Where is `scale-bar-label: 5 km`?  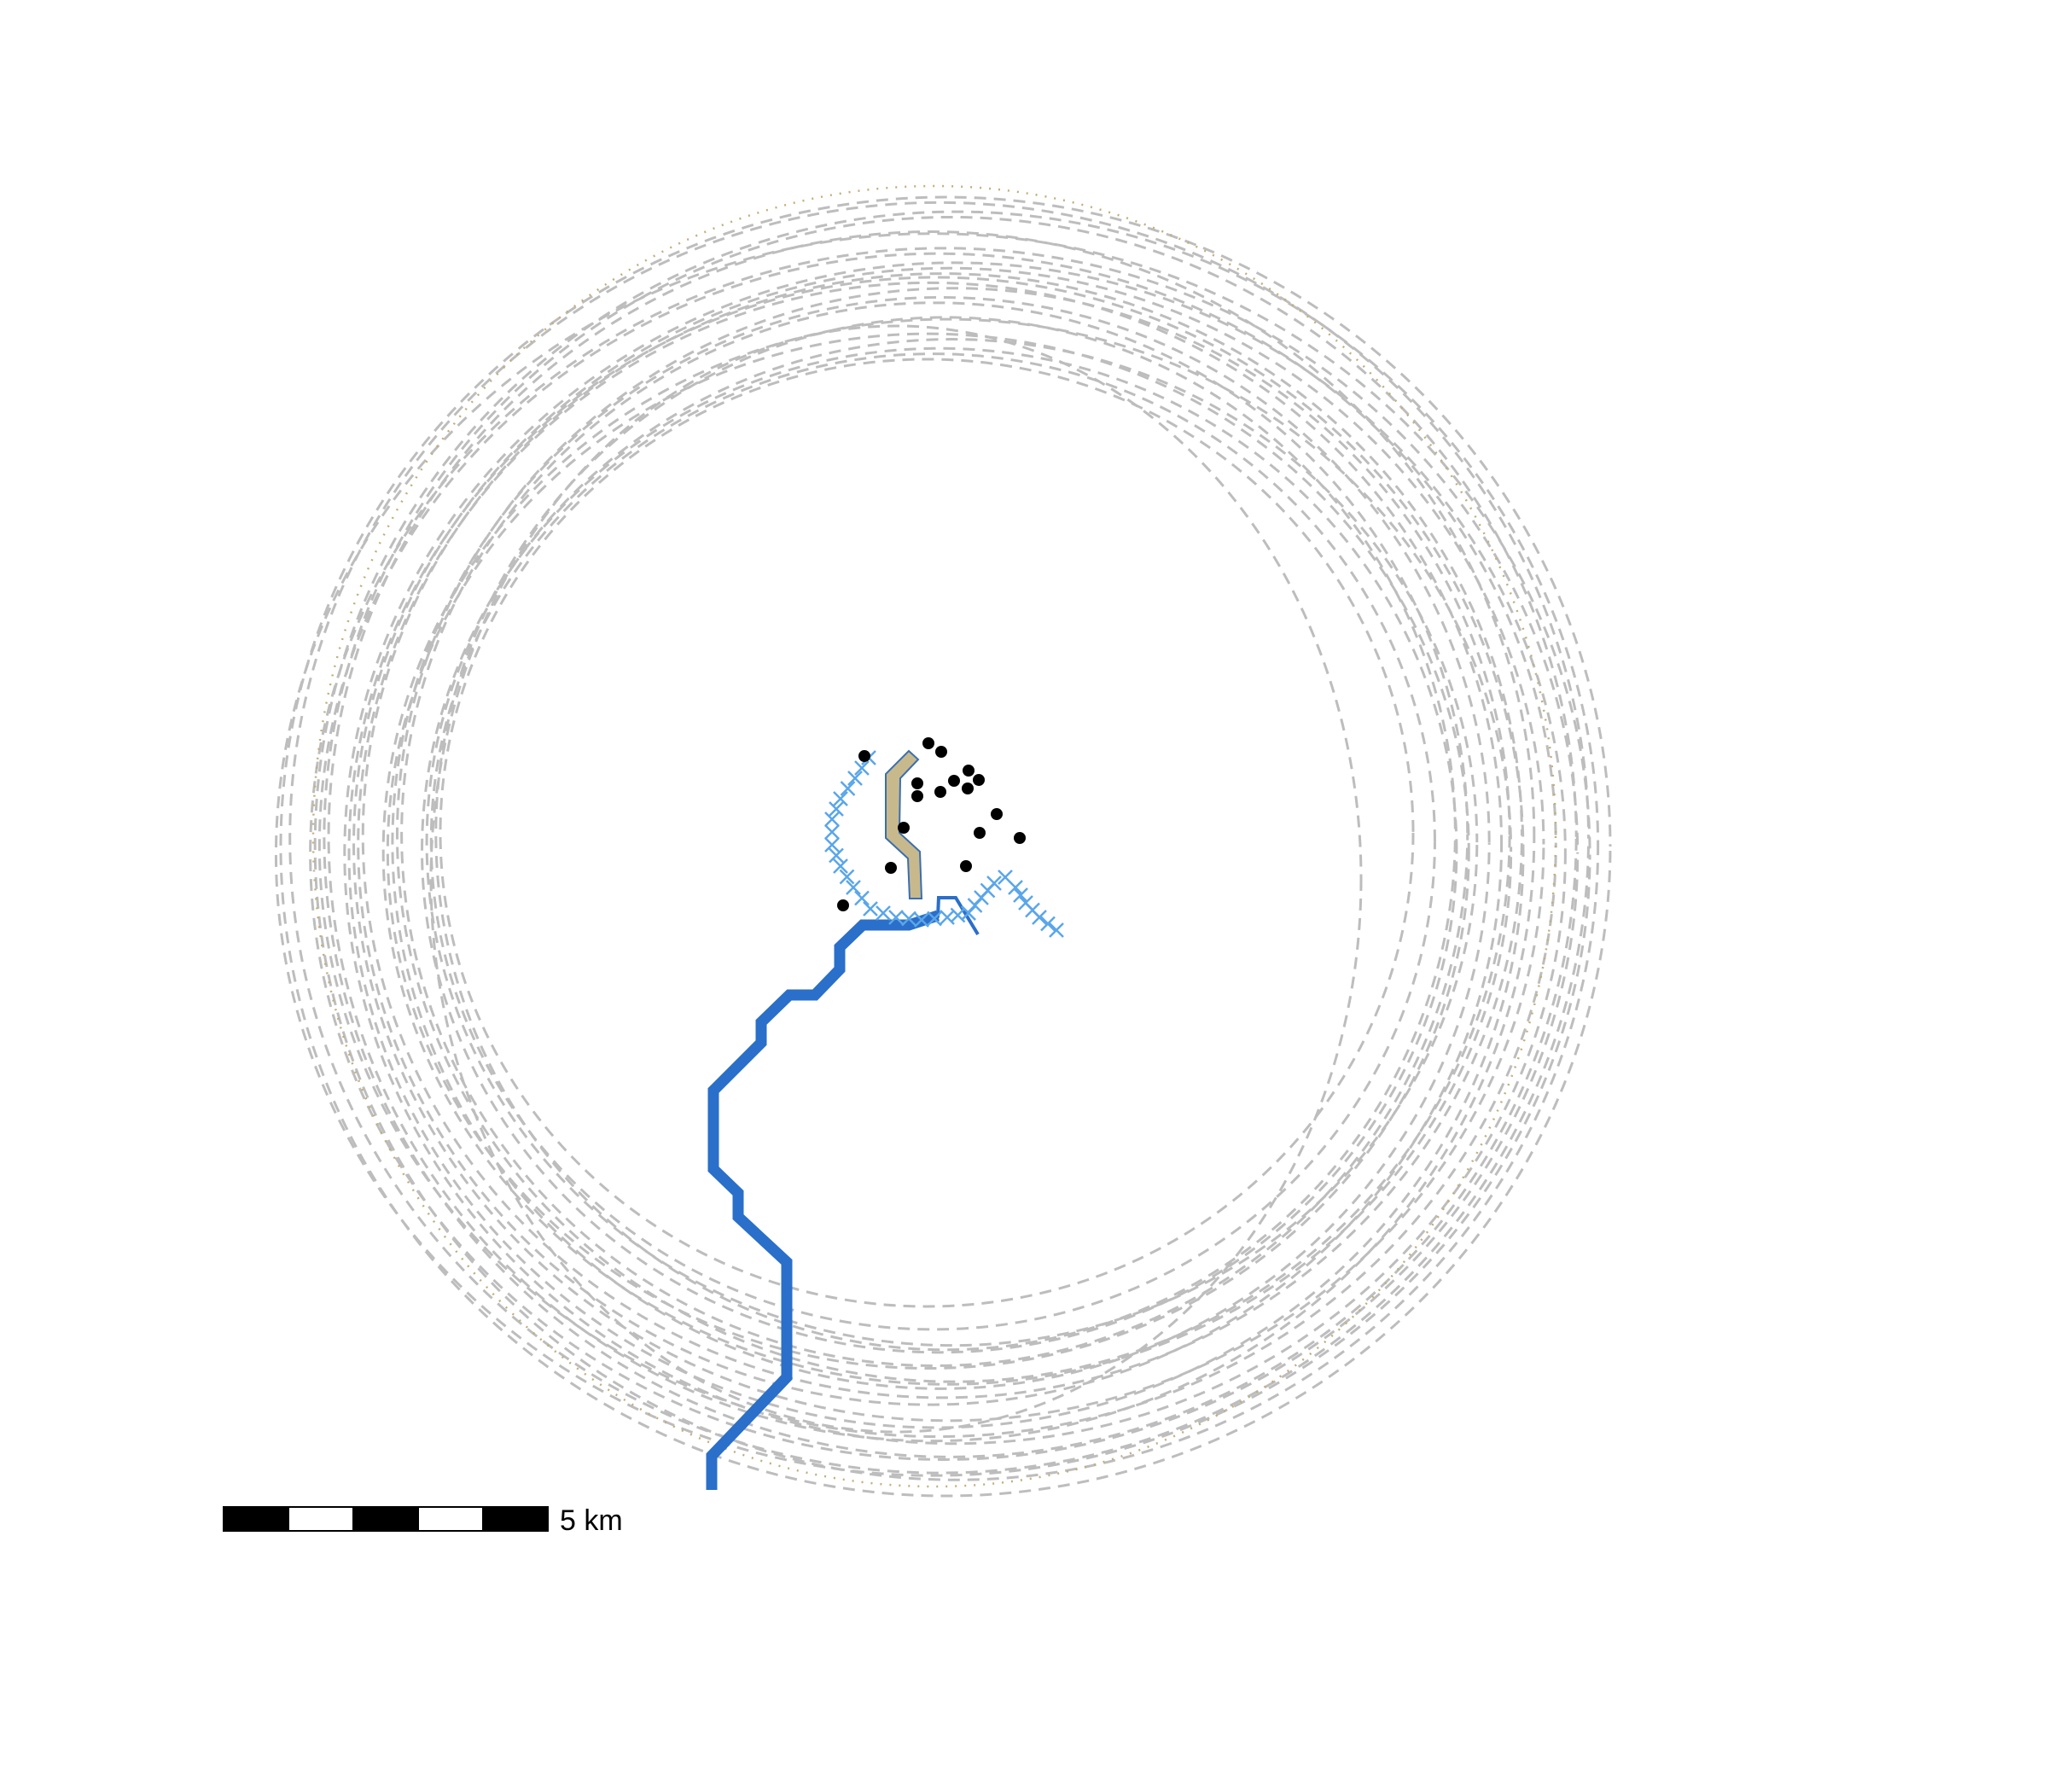 scale-bar-label: 5 km is located at coordinates (591, 1520).